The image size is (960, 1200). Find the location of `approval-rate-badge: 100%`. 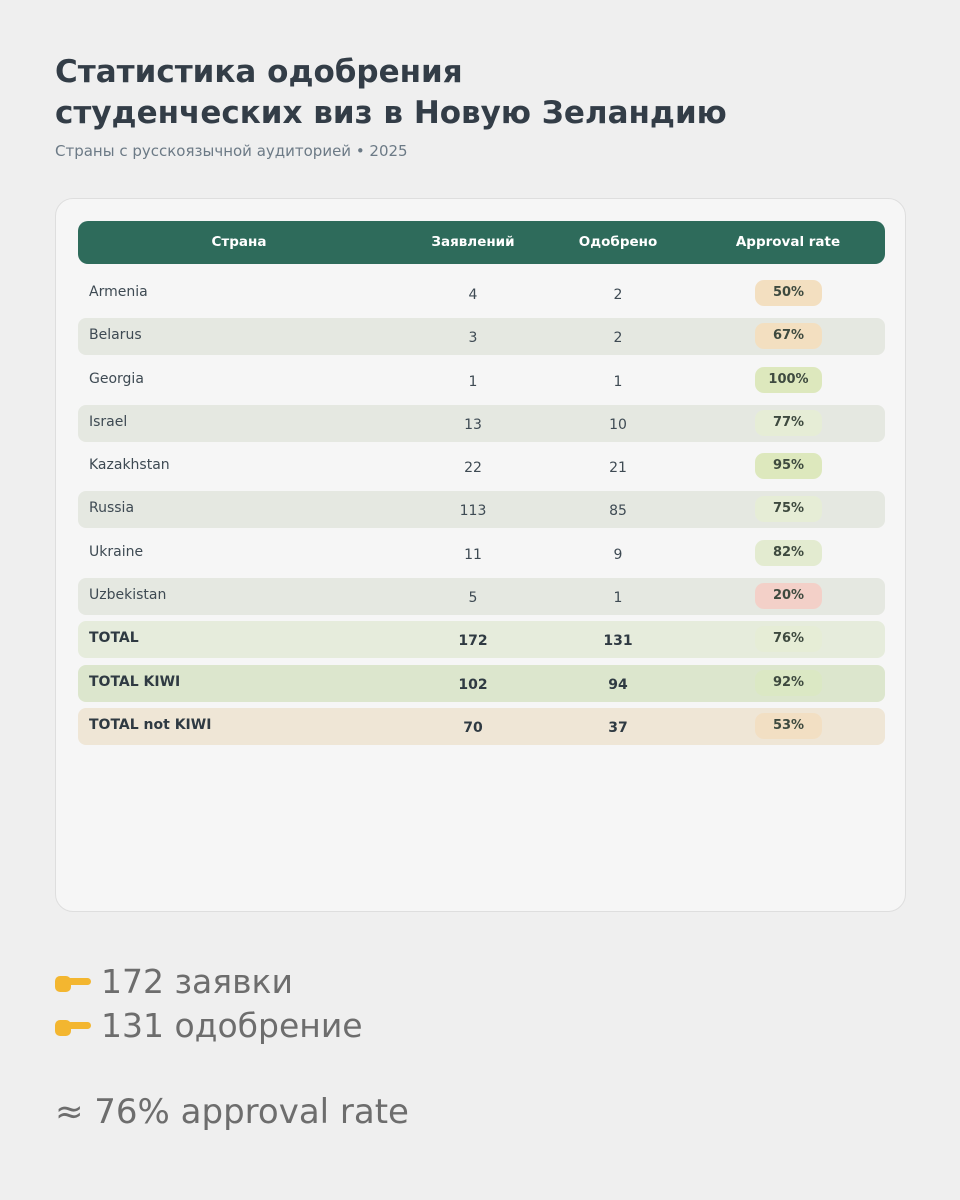

approval-rate-badge: 100% is located at coordinates (788, 379).